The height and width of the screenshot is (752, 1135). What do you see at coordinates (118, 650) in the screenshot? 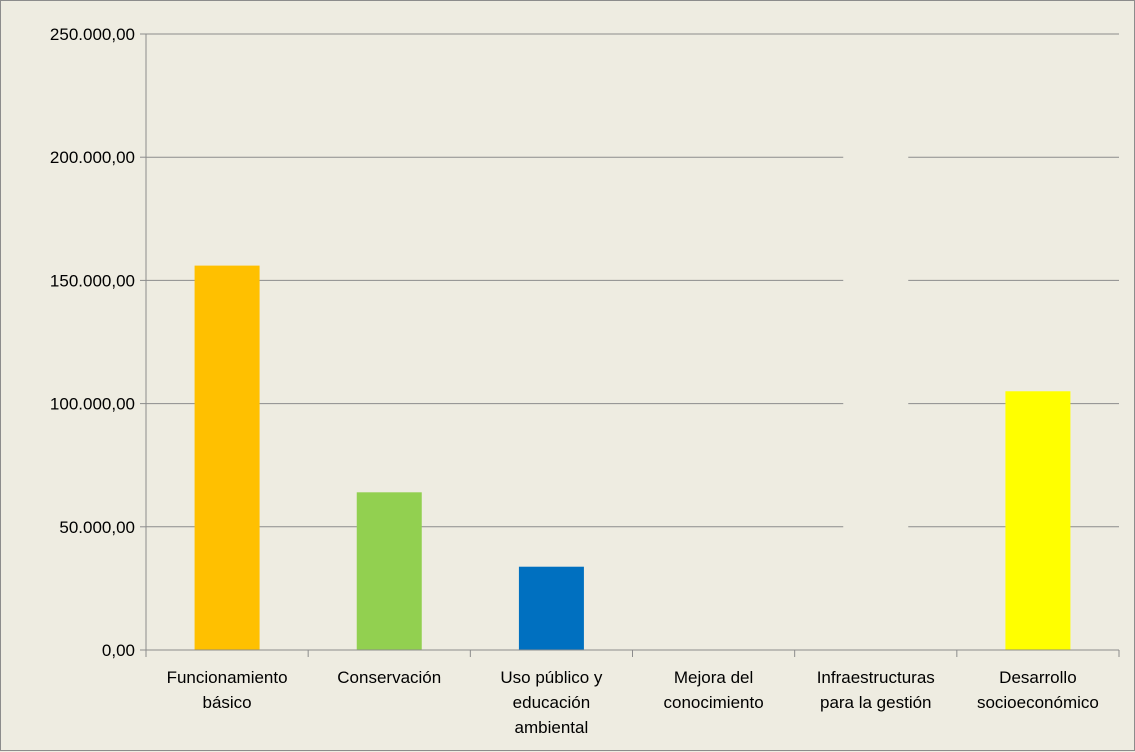
I see `y-tick-label: 0,00` at bounding box center [118, 650].